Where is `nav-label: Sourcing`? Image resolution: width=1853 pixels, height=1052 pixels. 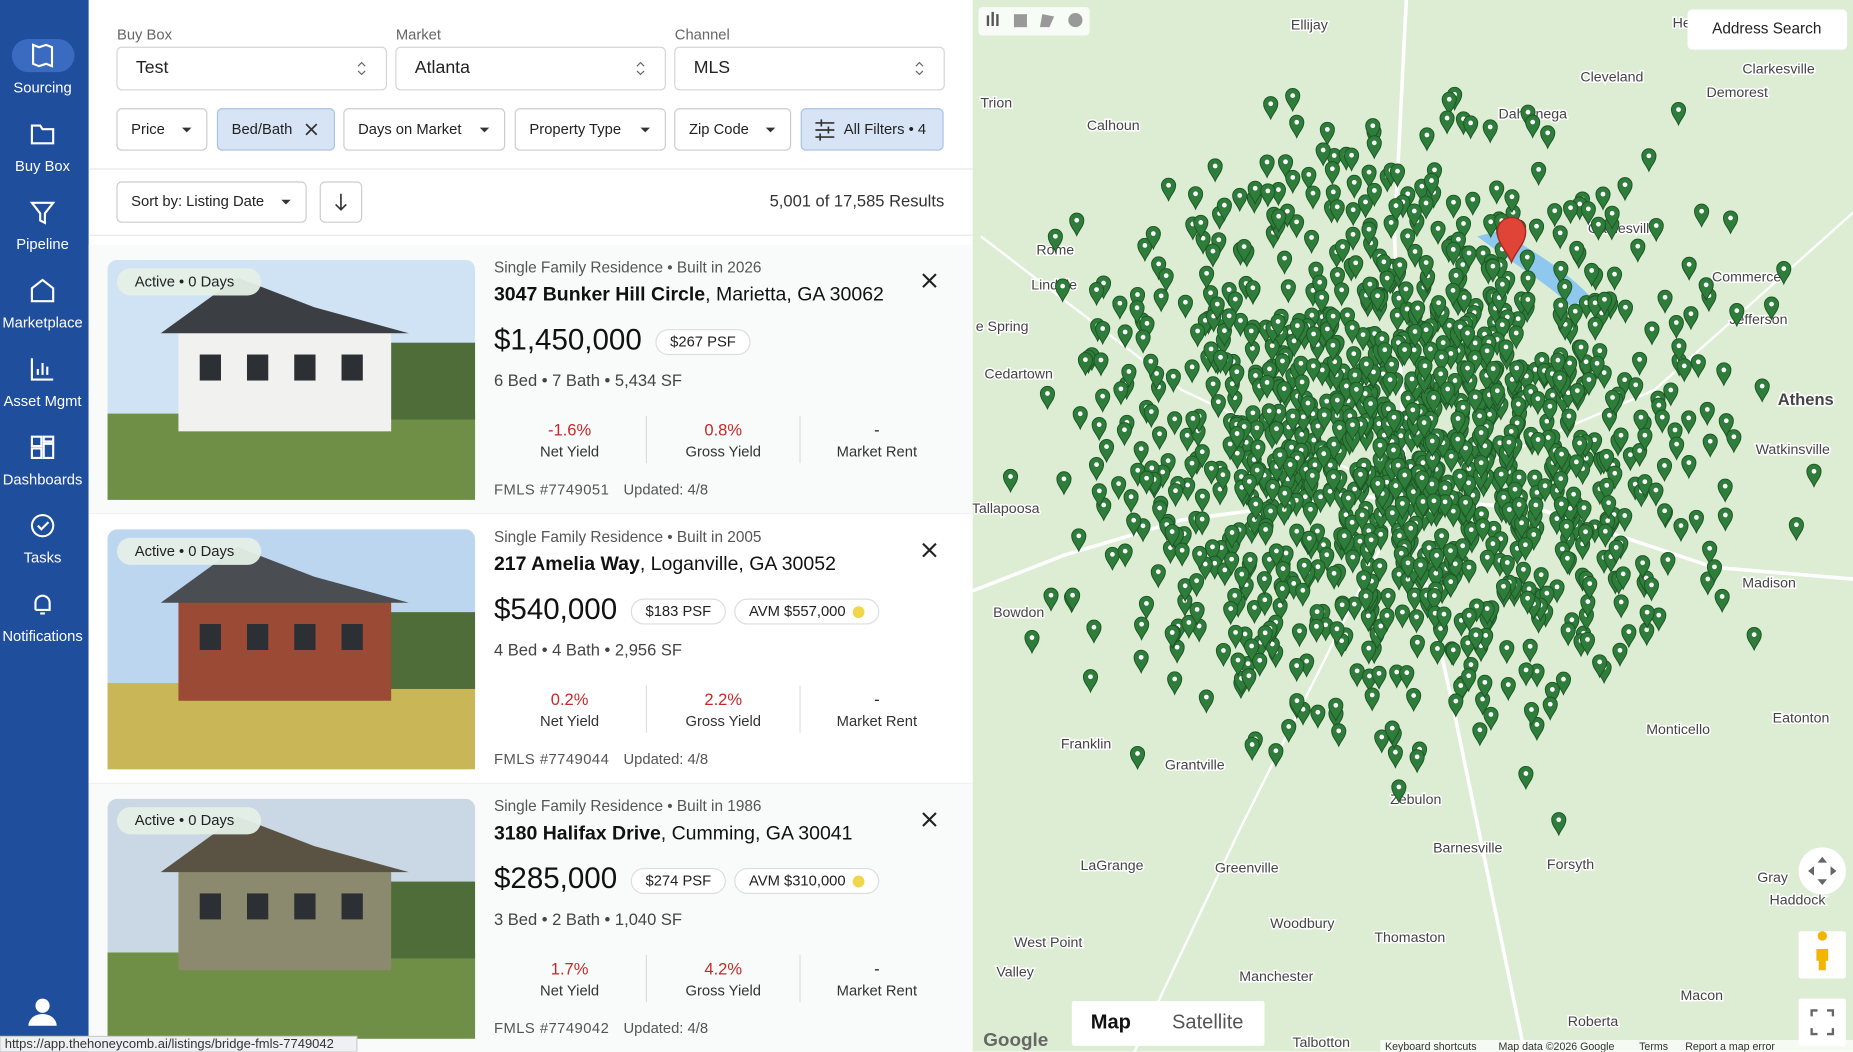 nav-label: Sourcing is located at coordinates (42, 89).